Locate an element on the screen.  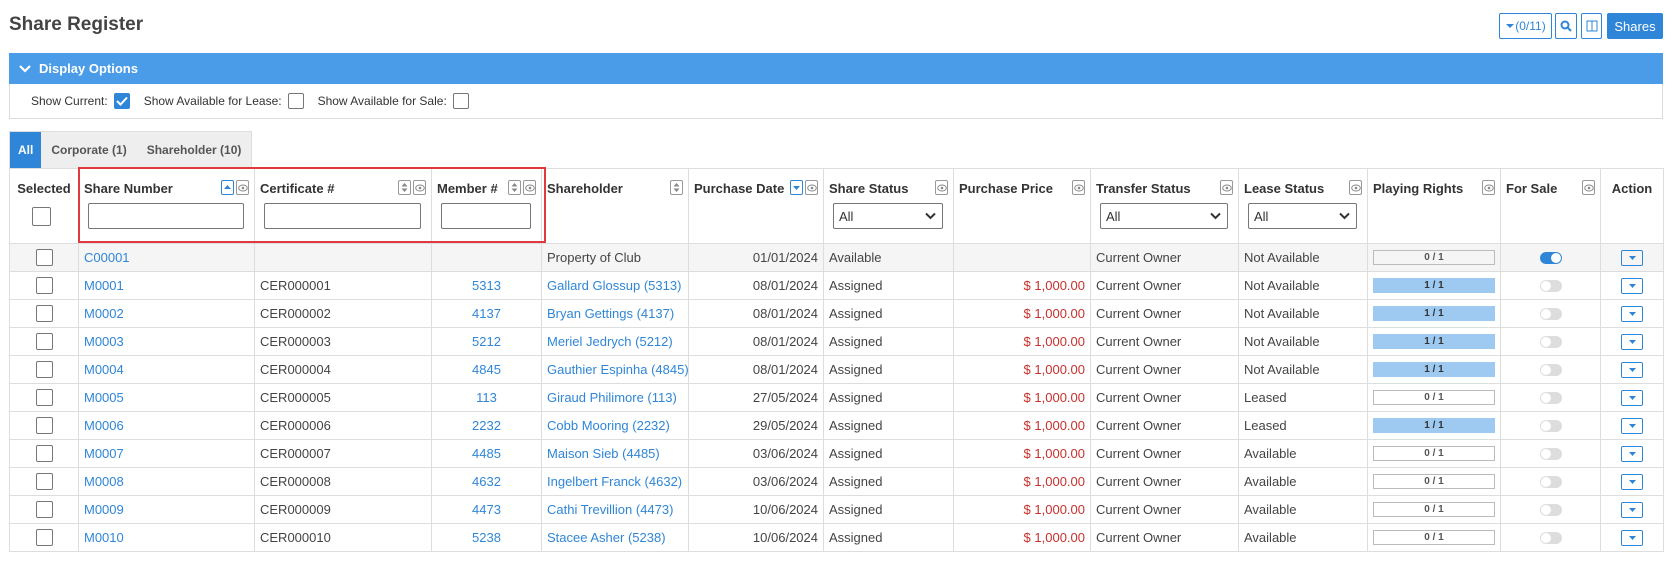
share-link: M0003 is located at coordinates (104, 341).